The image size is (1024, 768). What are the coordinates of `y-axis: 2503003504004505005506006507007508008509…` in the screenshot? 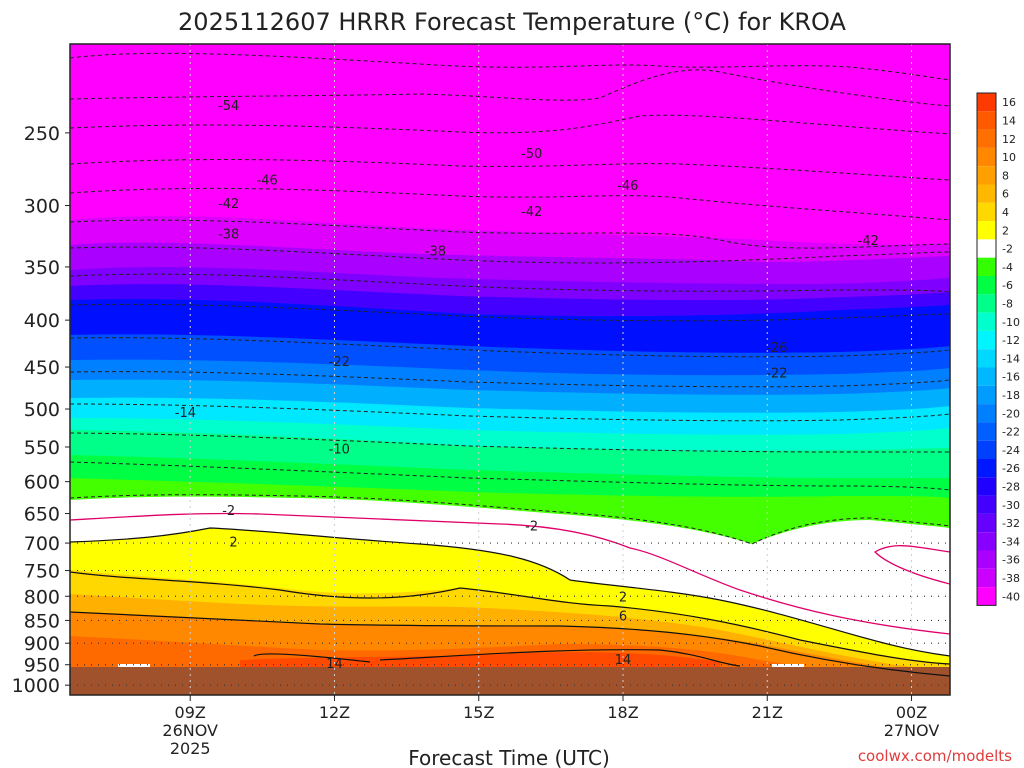 It's located at (41, 410).